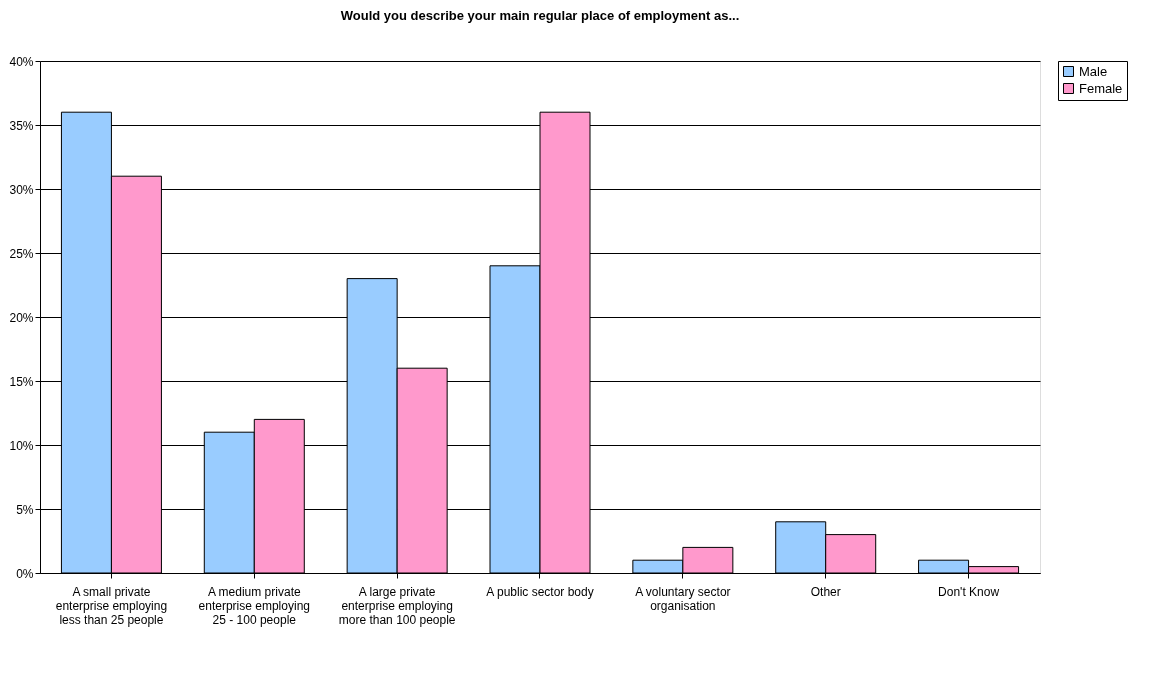 The width and height of the screenshot is (1151, 678). I want to click on y-tick-label: 20%, so click(21, 317).